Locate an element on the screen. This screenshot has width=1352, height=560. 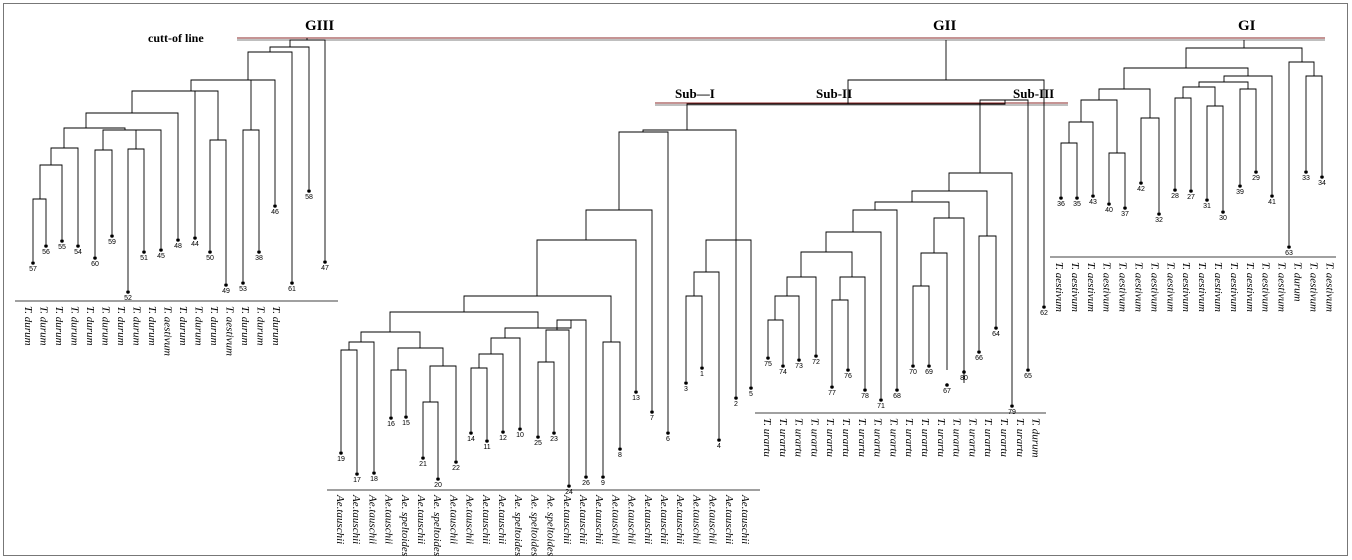
leaf-label: 50 is located at coordinates (210, 258).